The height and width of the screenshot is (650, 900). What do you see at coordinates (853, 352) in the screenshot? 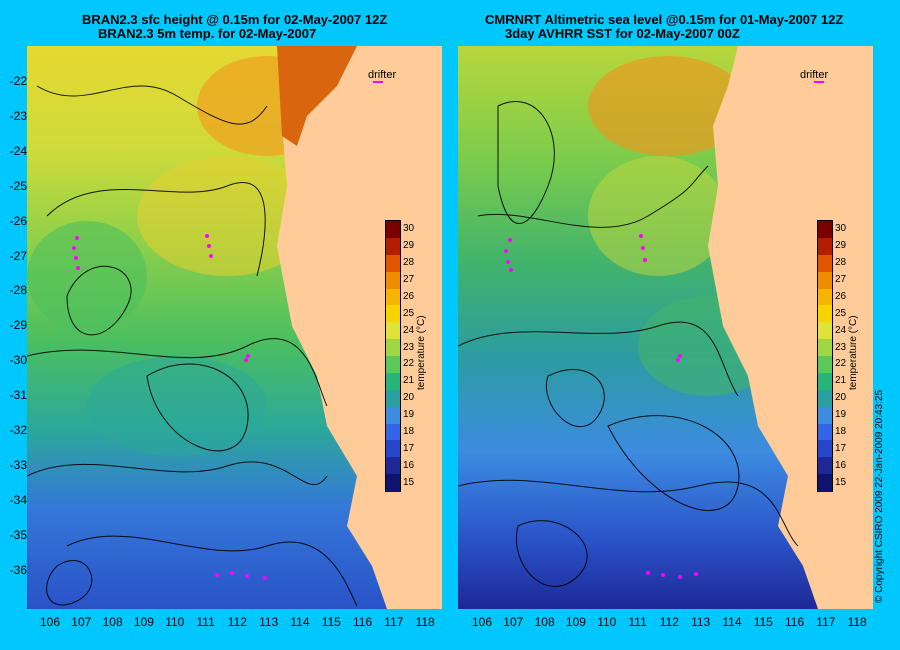
I see `right-colorbar-title: temperature (°C)` at bounding box center [853, 352].